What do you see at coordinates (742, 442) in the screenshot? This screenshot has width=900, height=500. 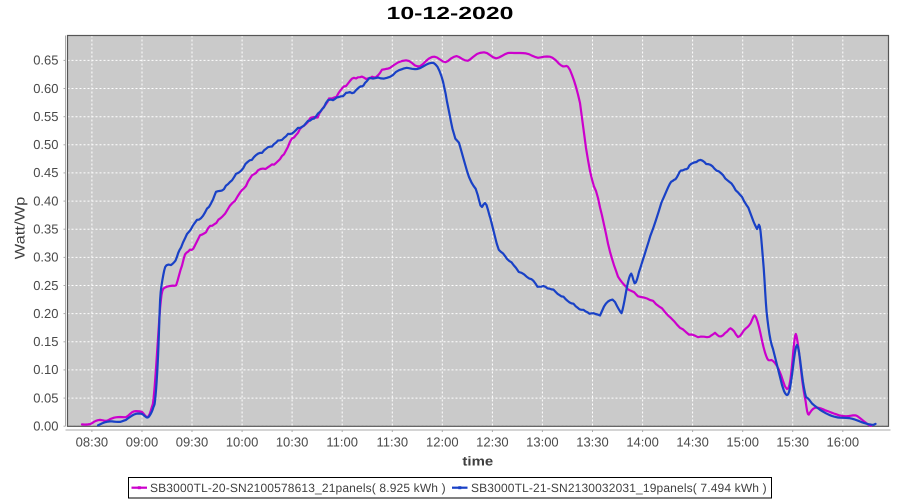 I see `svg-text: 15:00` at bounding box center [742, 442].